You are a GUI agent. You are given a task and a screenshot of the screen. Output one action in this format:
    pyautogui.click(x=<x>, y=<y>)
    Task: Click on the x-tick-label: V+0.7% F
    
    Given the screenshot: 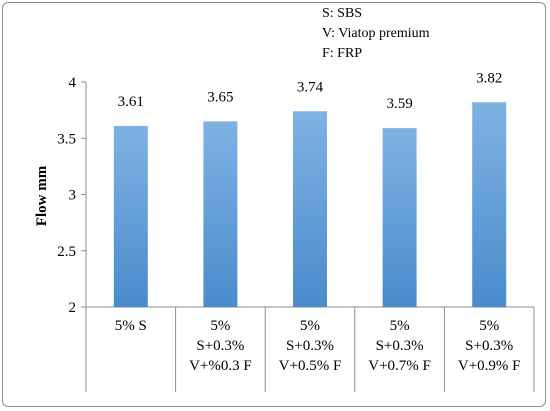 What is the action you would take?
    pyautogui.click(x=399, y=366)
    